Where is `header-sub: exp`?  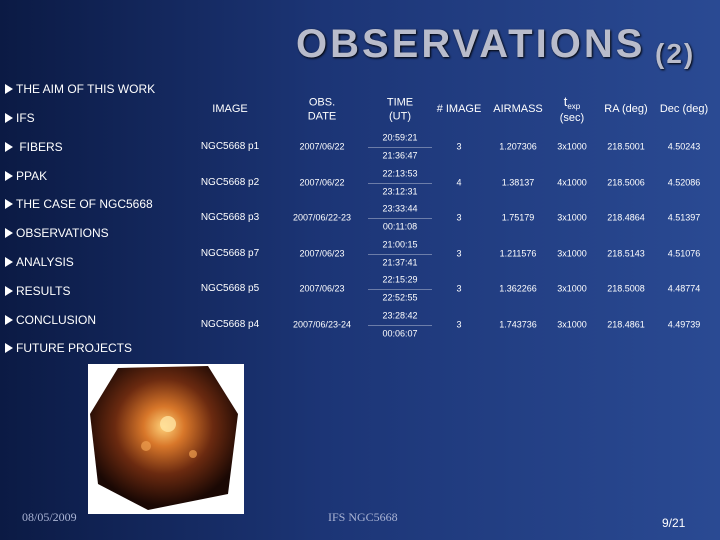 header-sub: exp is located at coordinates (574, 107).